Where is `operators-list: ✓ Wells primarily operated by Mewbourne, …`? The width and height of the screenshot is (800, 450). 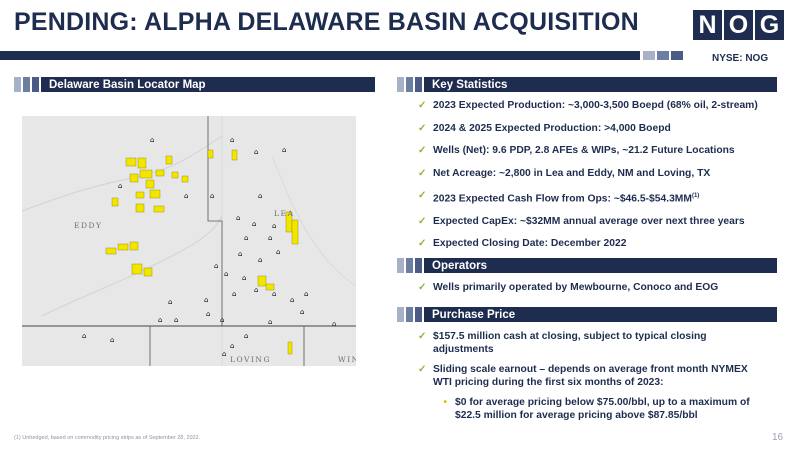
operators-list: ✓ Wells primarily operated by Mewbourne, … is located at coordinates (598, 288).